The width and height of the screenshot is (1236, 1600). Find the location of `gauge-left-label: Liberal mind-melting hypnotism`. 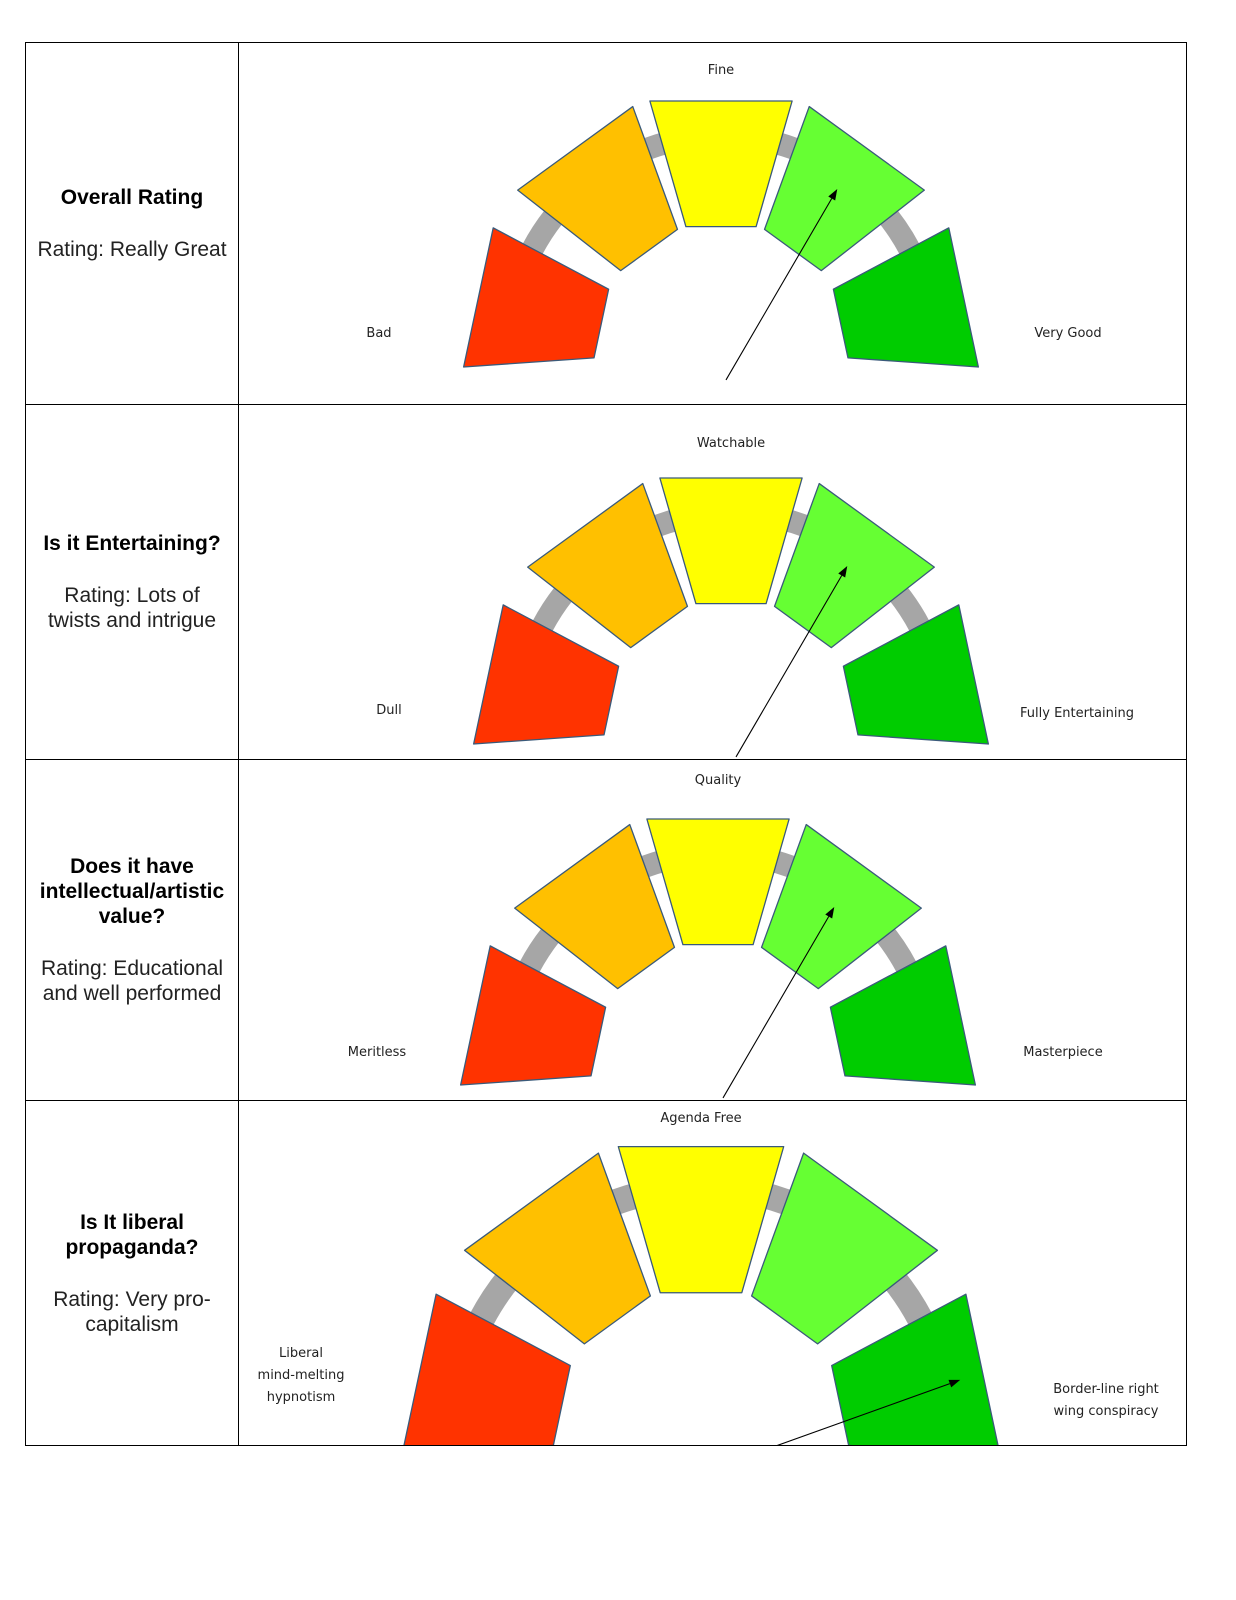

gauge-left-label: Liberal mind-melting hypnotism is located at coordinates (301, 1375).